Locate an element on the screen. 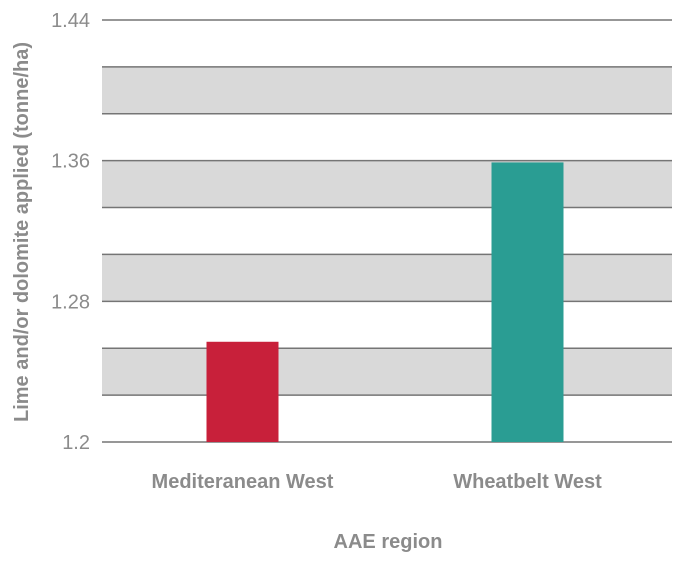 Image resolution: width=690 pixels, height=565 pixels. x-axis-title: AAE region is located at coordinates (388, 542).